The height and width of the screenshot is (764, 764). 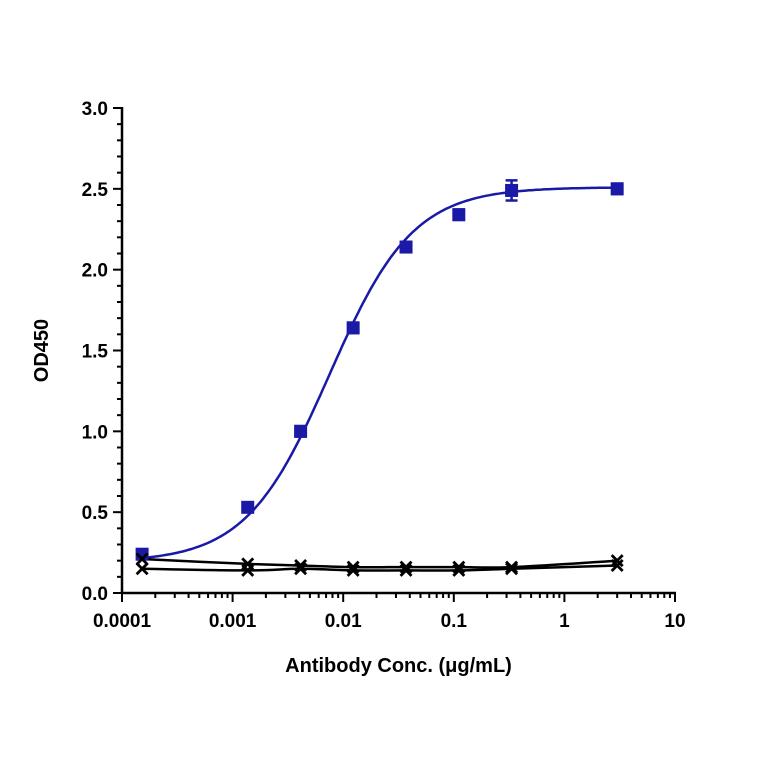 I want to click on series-2-curve, so click(x=380, y=563).